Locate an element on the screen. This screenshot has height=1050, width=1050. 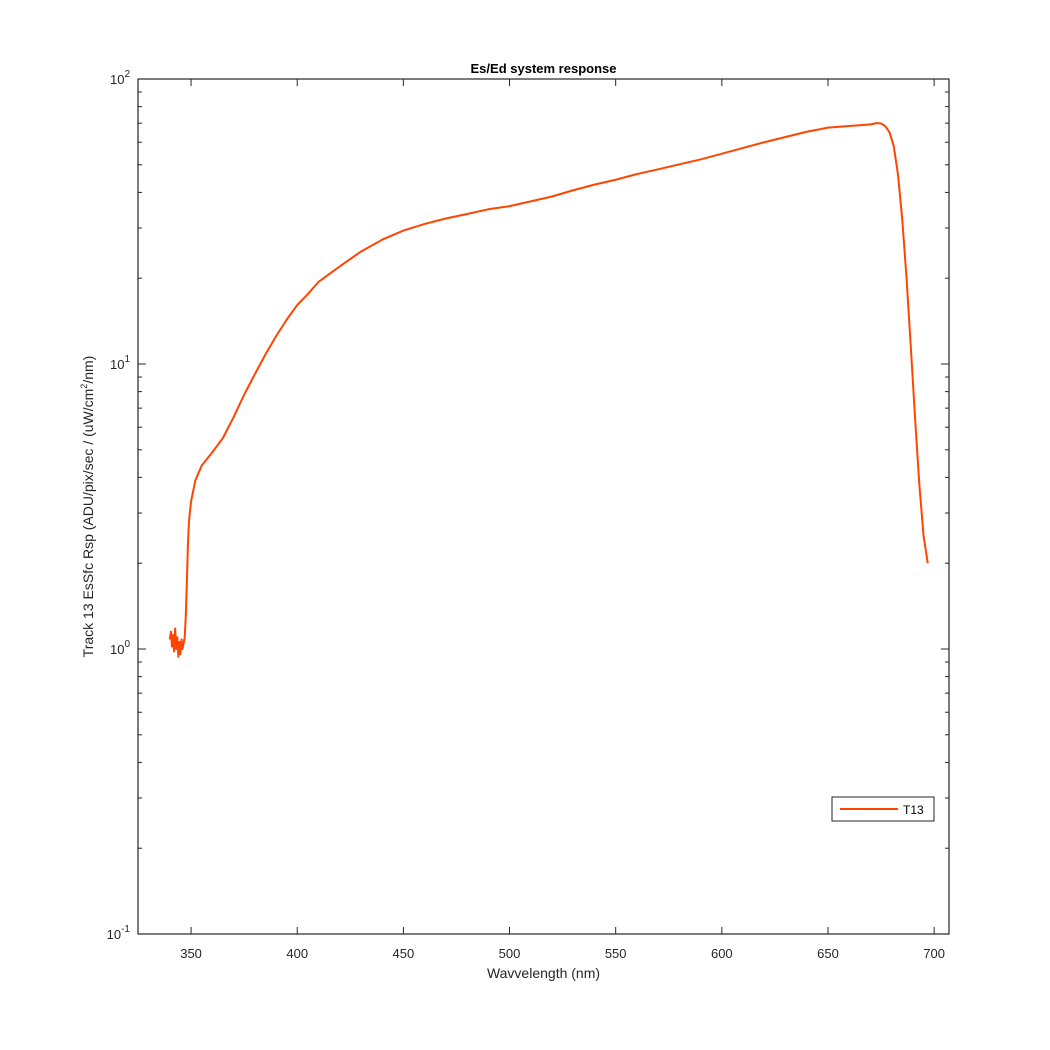
y-axis-label-superscript: 2 is located at coordinates (84, 386).